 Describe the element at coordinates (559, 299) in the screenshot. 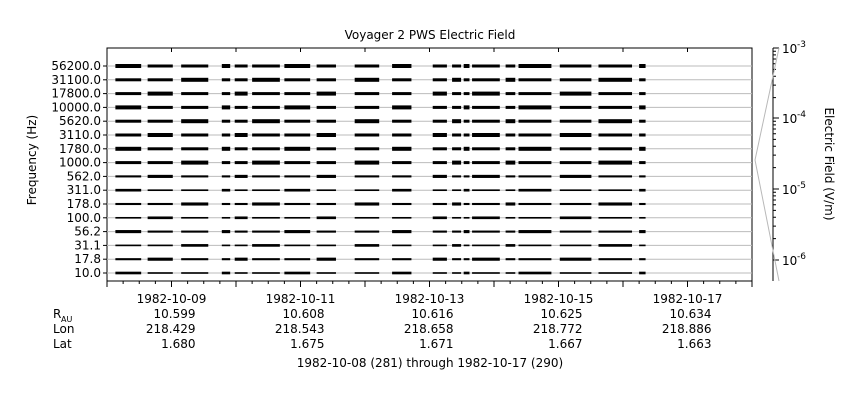

I see `x-tick-label: 1982-10-15` at that location.